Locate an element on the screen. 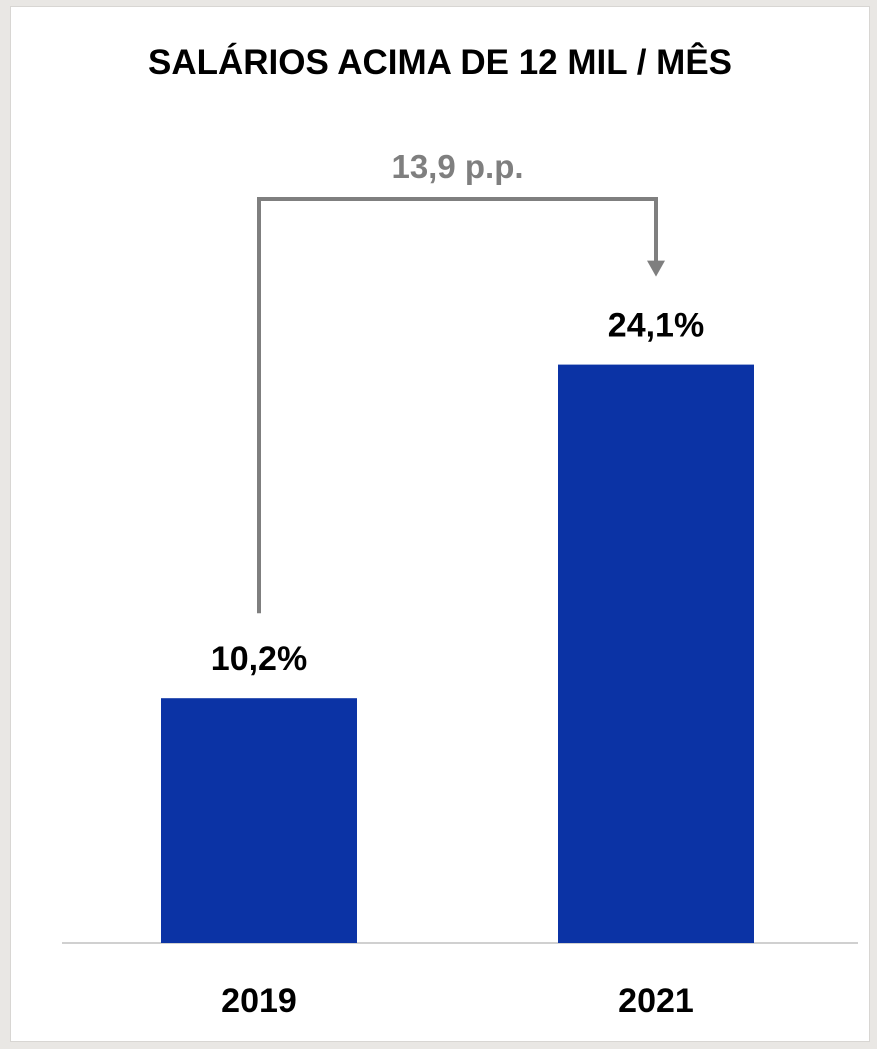  category-label-2021: 2021 is located at coordinates (656, 1001).